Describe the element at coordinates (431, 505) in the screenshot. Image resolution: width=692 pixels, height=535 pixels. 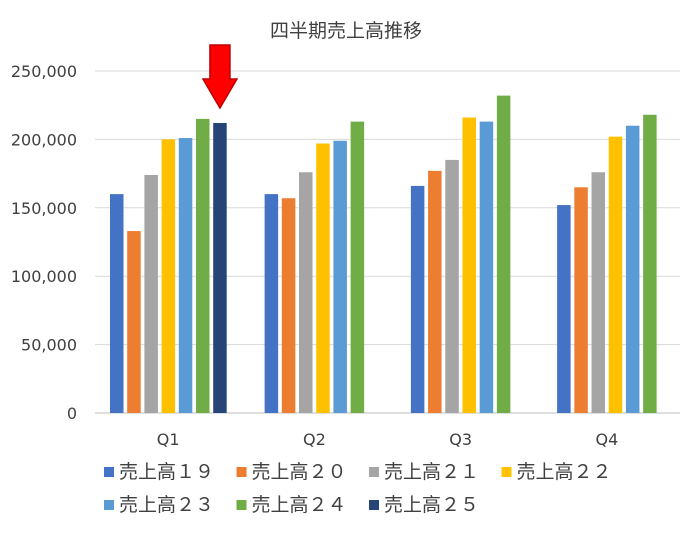
I see `legend-label: 売上高２５` at that location.